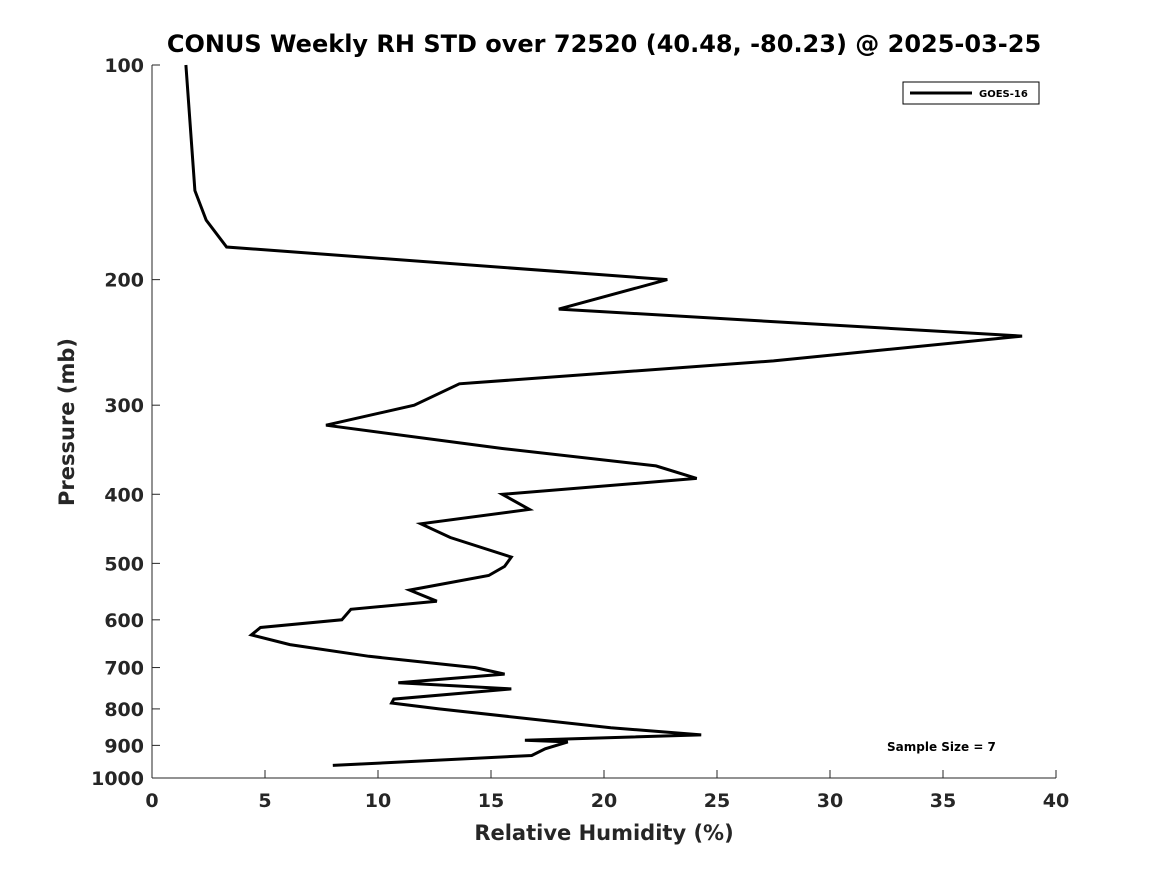 This screenshot has height=875, width=1167. What do you see at coordinates (264, 801) in the screenshot?
I see `x-tick-label-5: 5` at bounding box center [264, 801].